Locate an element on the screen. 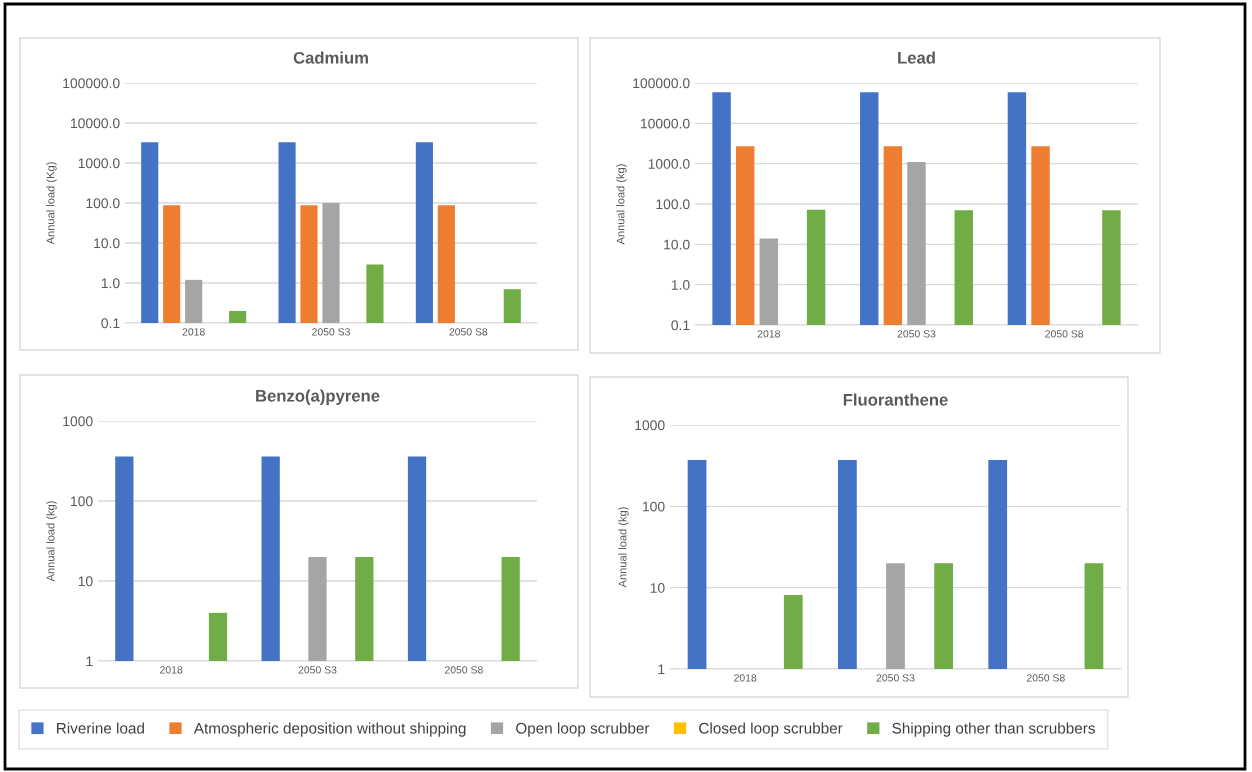 The image size is (1252, 772). legend-label: Open loop scrubber is located at coordinates (583, 729).